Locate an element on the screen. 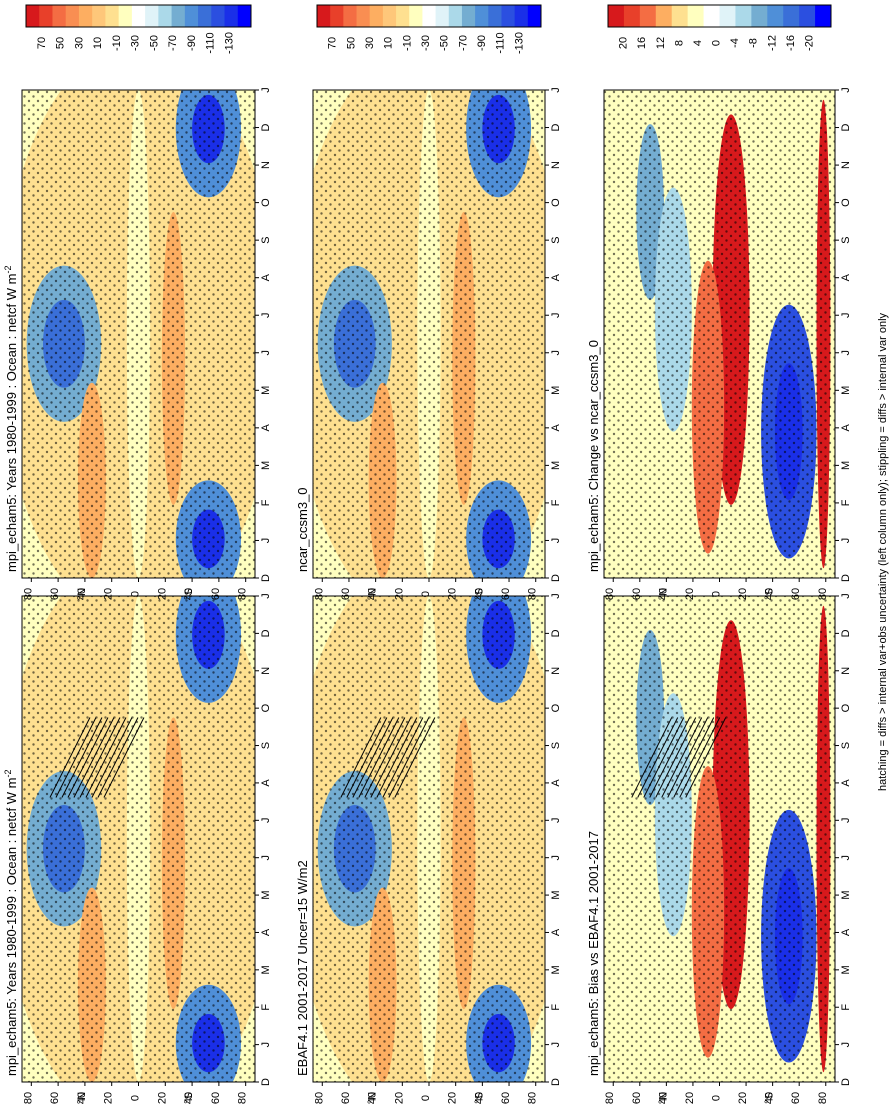  colorbar-label: -16 is located at coordinates (791, 43).